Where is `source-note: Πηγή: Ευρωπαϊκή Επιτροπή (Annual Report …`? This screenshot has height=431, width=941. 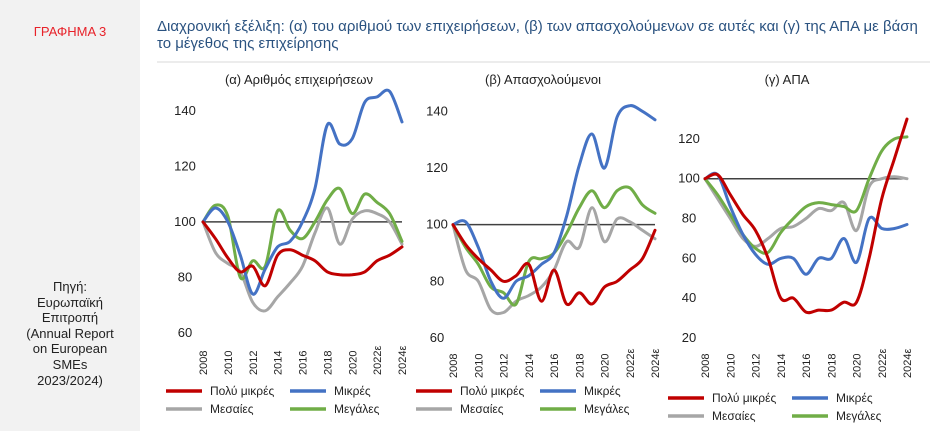
source-note: Πηγή: Ευρωπαϊκή Επιτροπή (Annual Report … is located at coordinates (70, 333).